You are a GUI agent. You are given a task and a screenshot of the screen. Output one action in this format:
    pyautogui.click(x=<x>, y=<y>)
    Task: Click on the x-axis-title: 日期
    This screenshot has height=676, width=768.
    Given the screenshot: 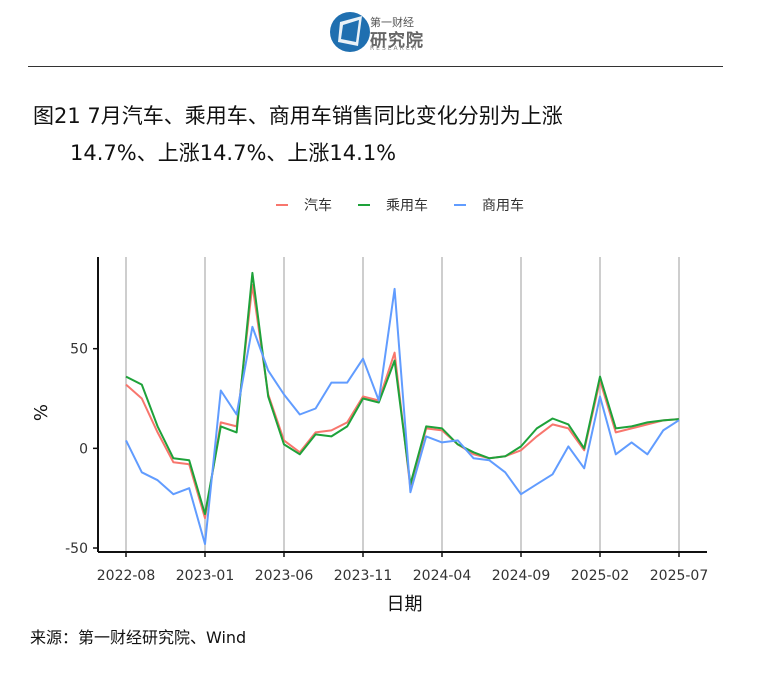 What is the action you would take?
    pyautogui.click(x=405, y=604)
    